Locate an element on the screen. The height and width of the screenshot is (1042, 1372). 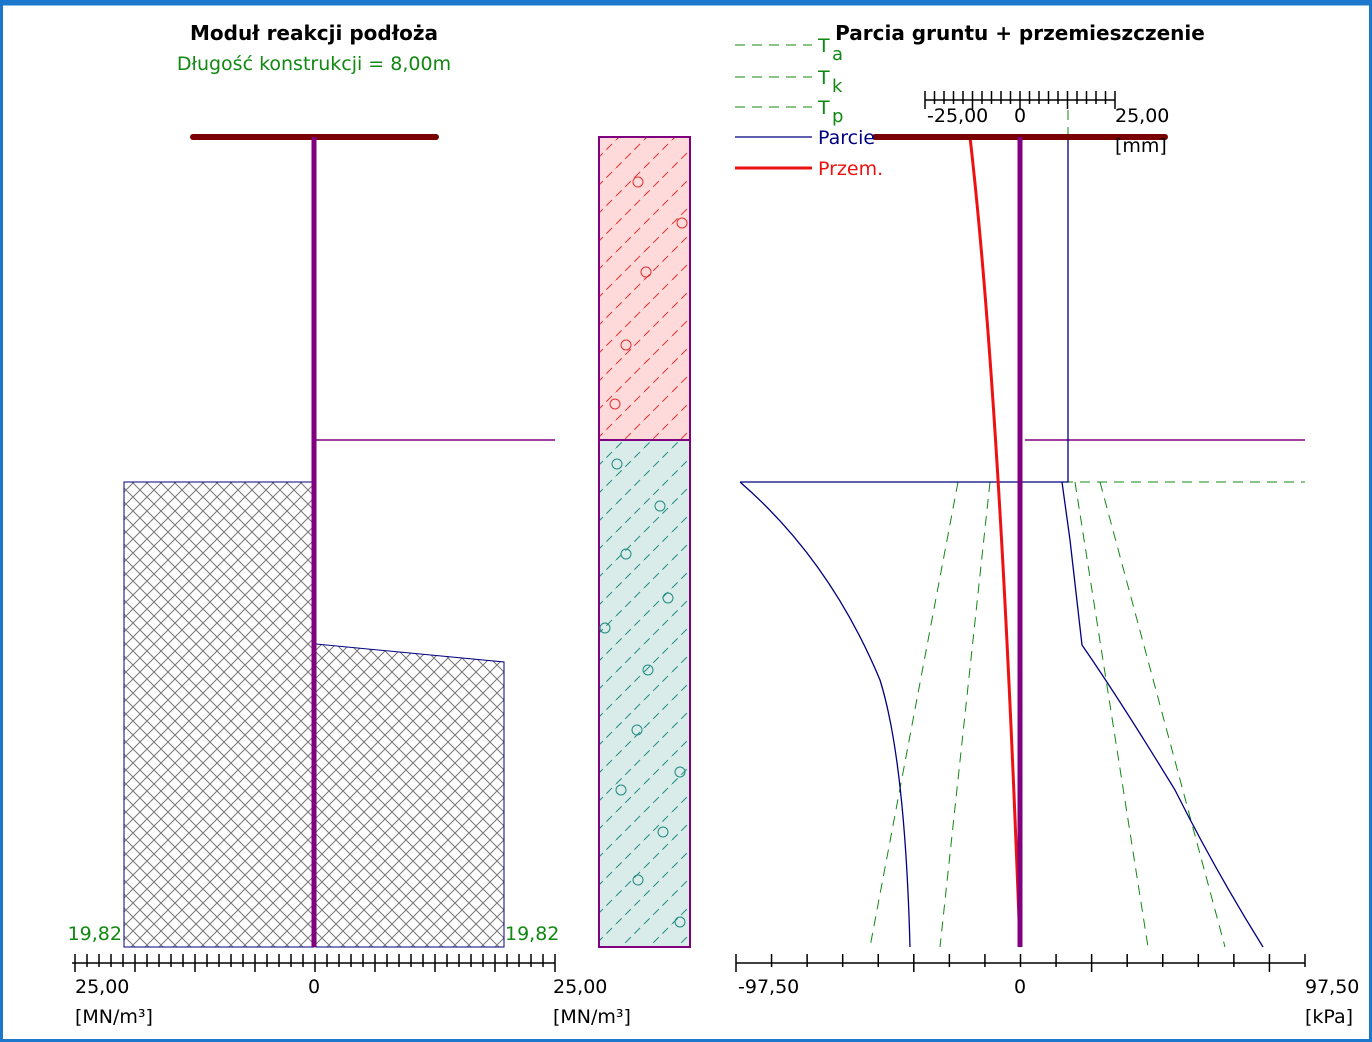
axis-label: -97,50 is located at coordinates (768, 987).